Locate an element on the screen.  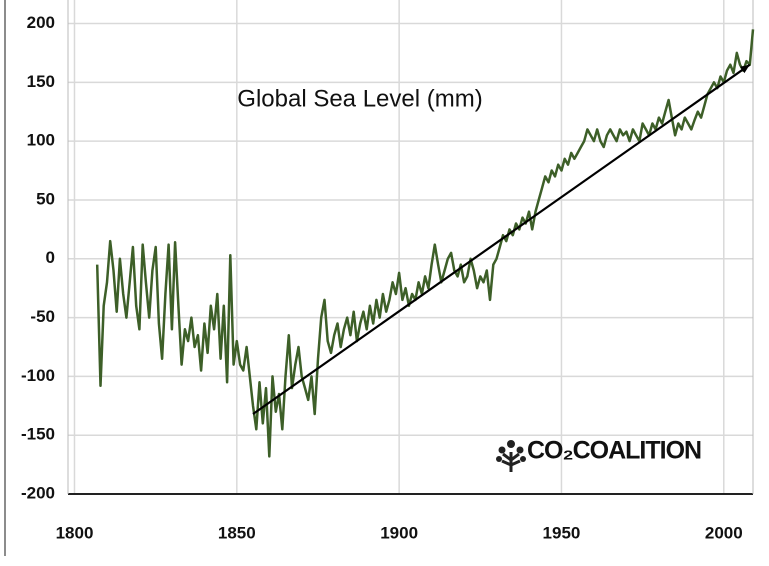
logo-tree is located at coordinates (511, 462).